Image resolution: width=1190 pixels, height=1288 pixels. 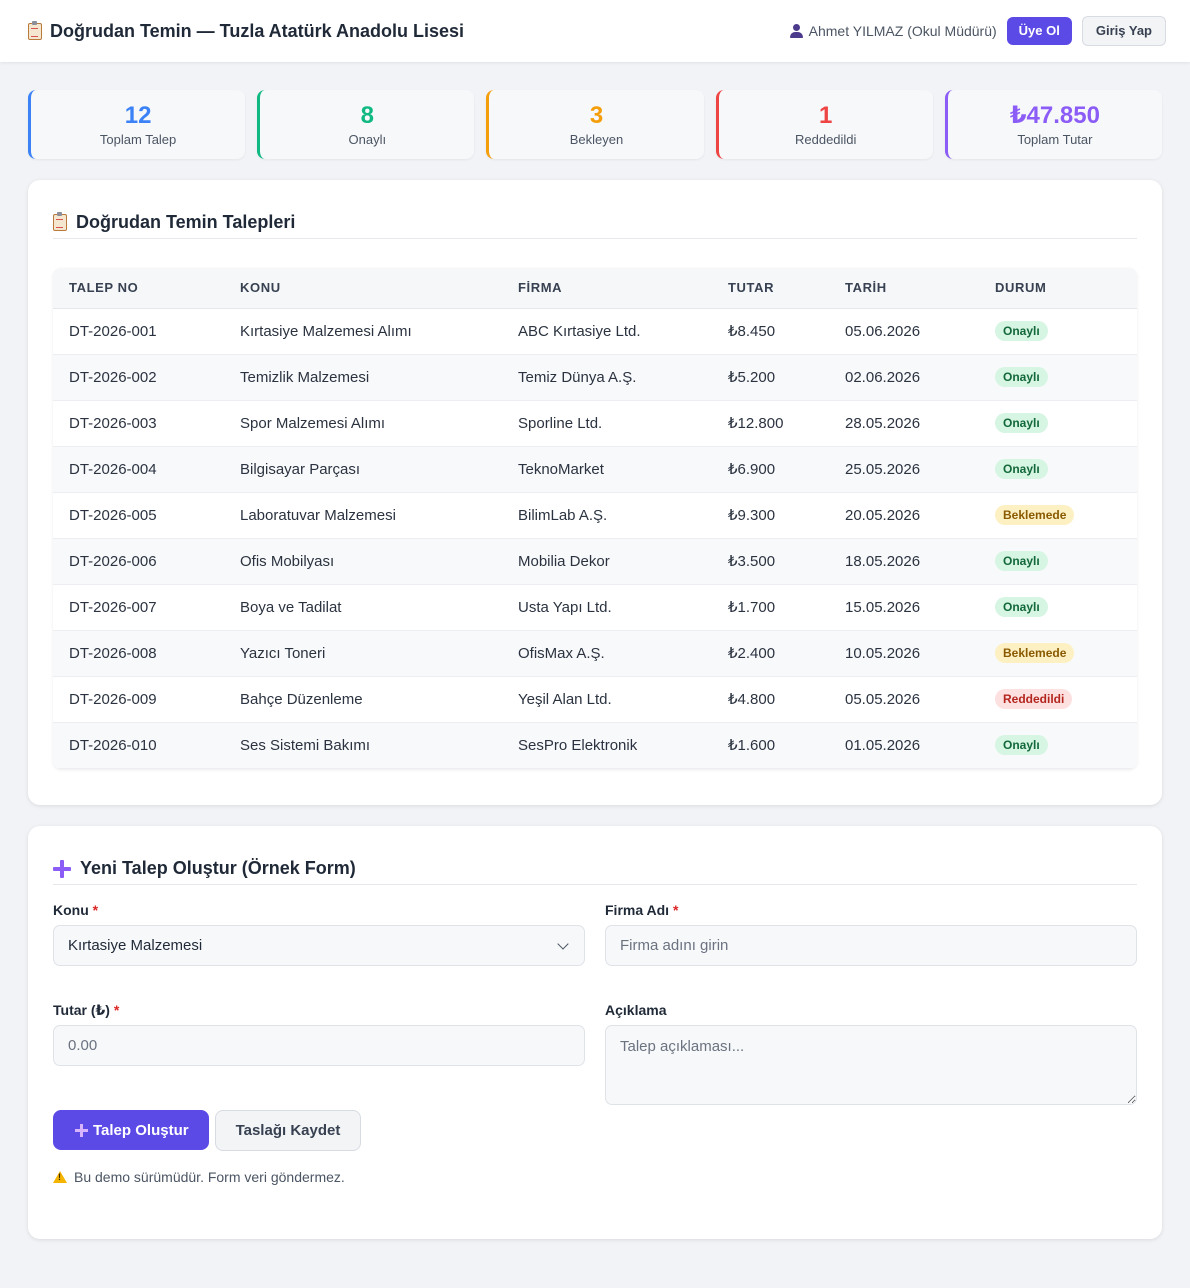 What do you see at coordinates (301, 699) in the screenshot?
I see `subject-cell: Bahçe Düzenleme` at bounding box center [301, 699].